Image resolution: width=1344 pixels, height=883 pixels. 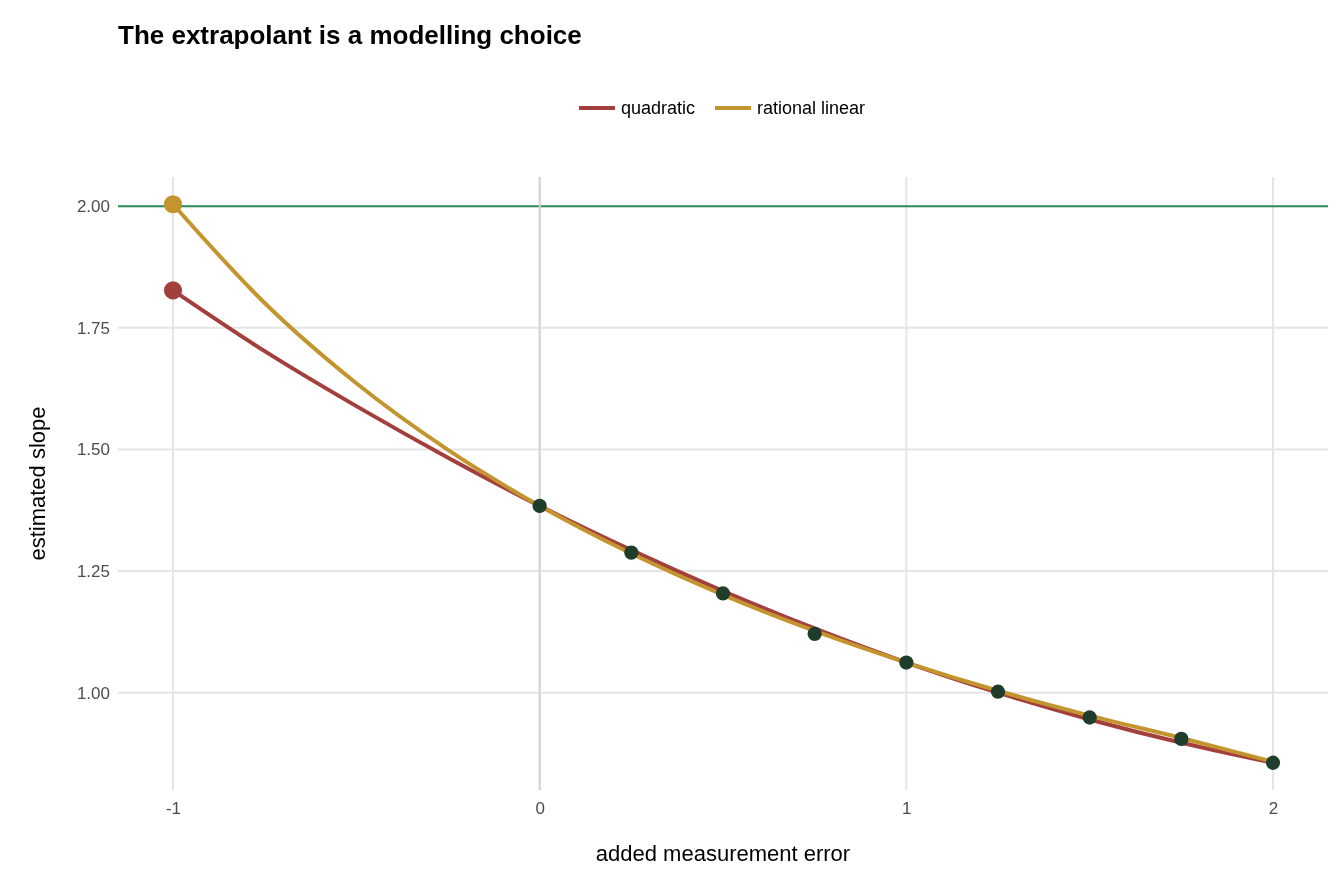 What do you see at coordinates (350, 35) in the screenshot?
I see `chart-title: The extrapolant is a modelling choice` at bounding box center [350, 35].